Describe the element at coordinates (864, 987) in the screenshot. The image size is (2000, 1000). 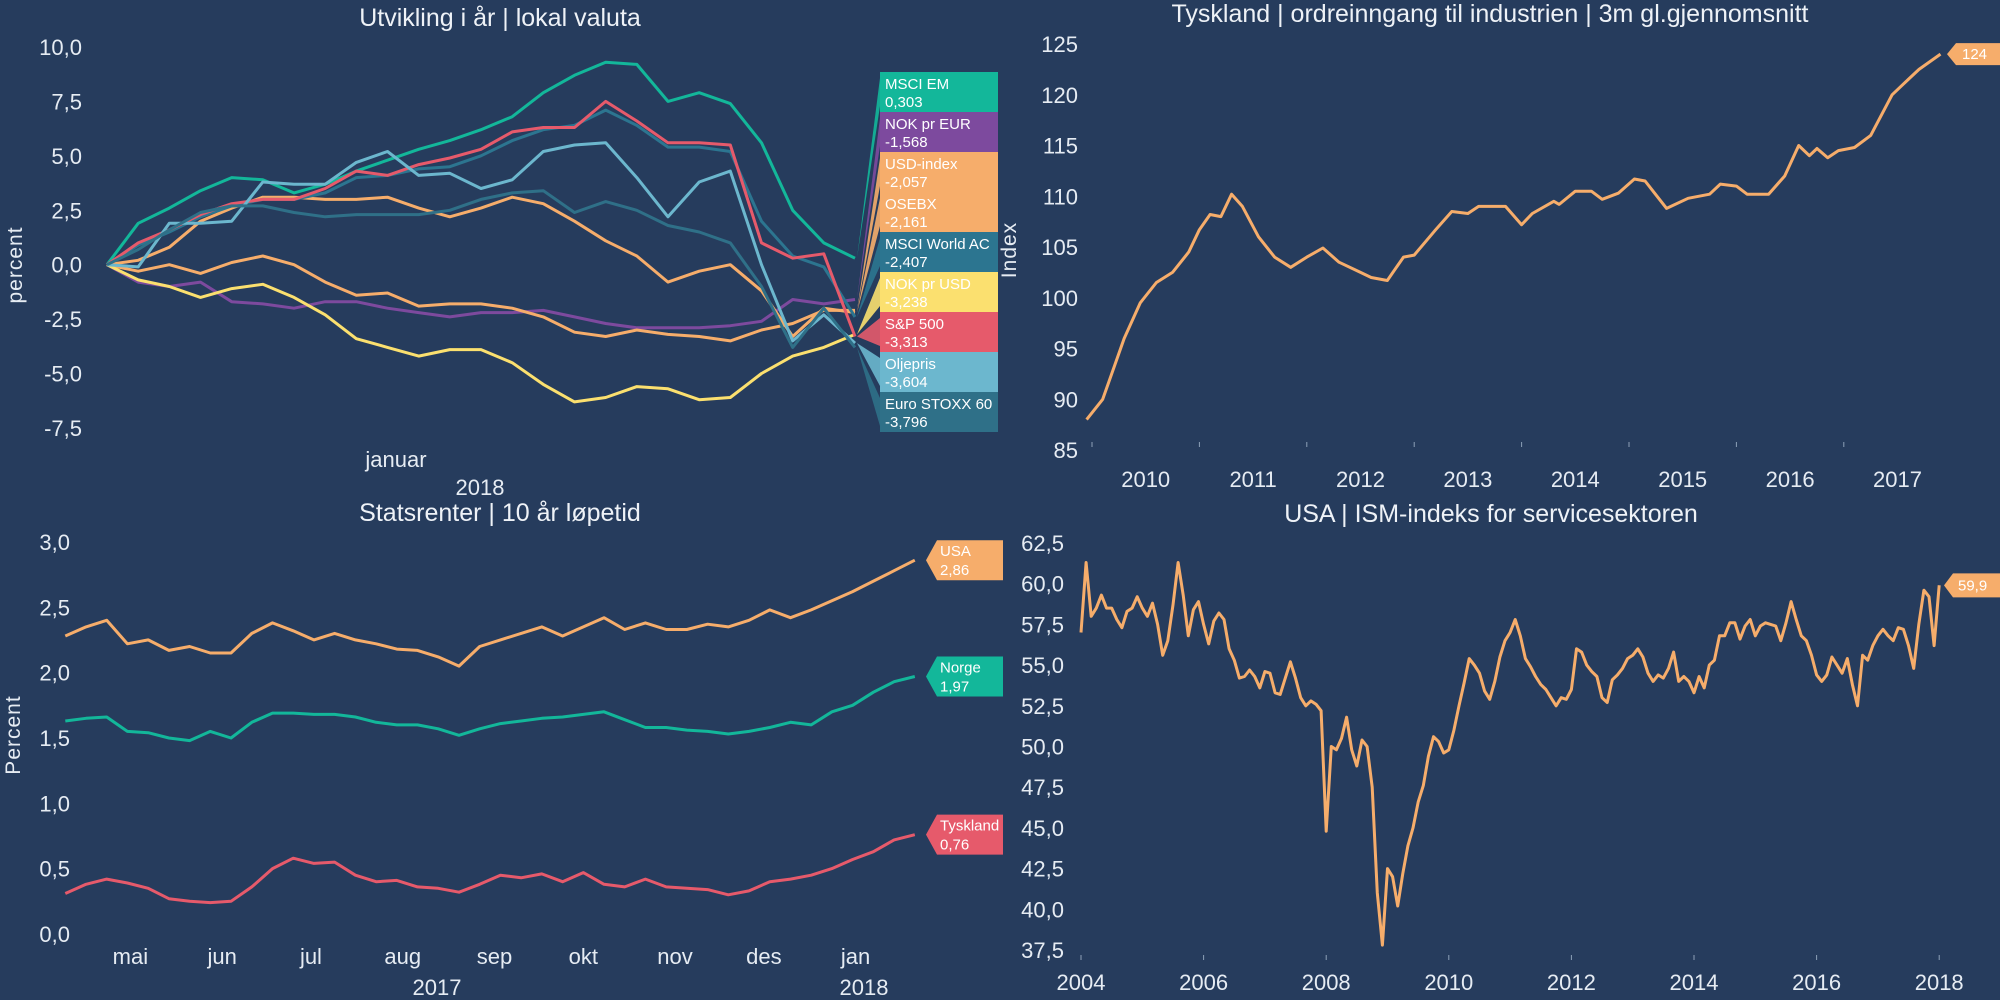
I see `x-year-label: 2018` at that location.